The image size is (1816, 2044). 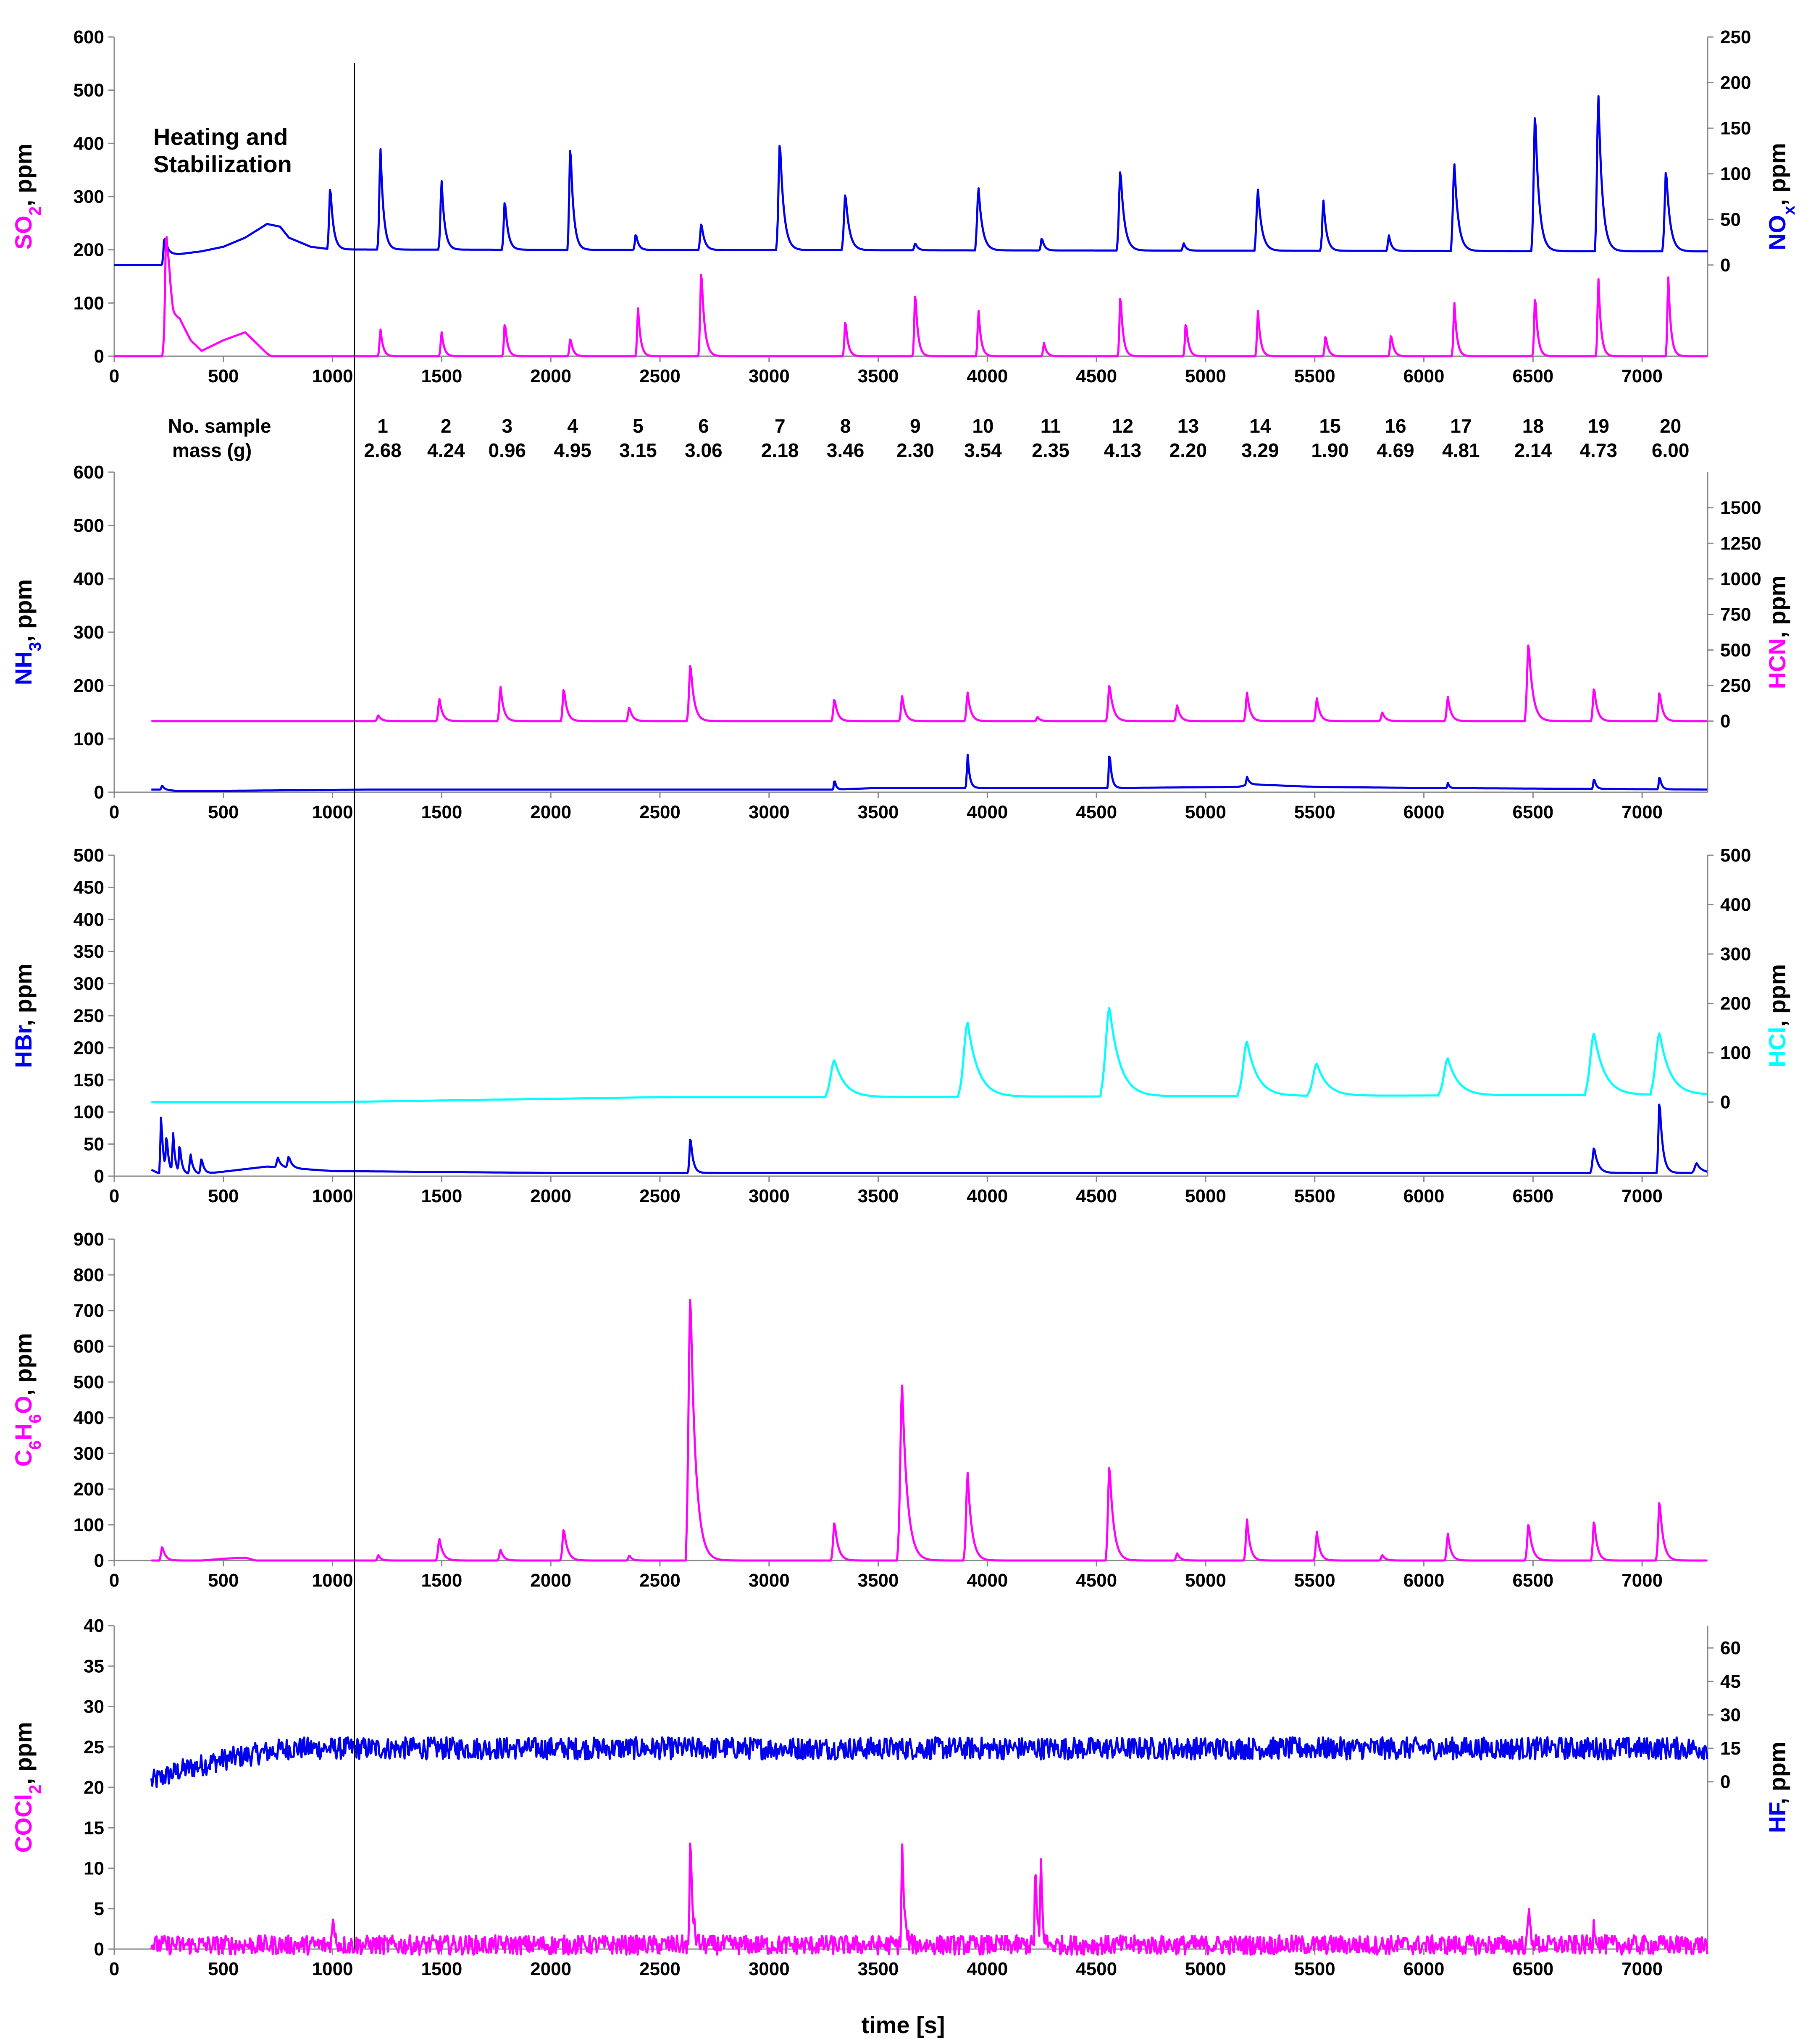 I want to click on right-tick-label: 1250, so click(x=1740, y=543).